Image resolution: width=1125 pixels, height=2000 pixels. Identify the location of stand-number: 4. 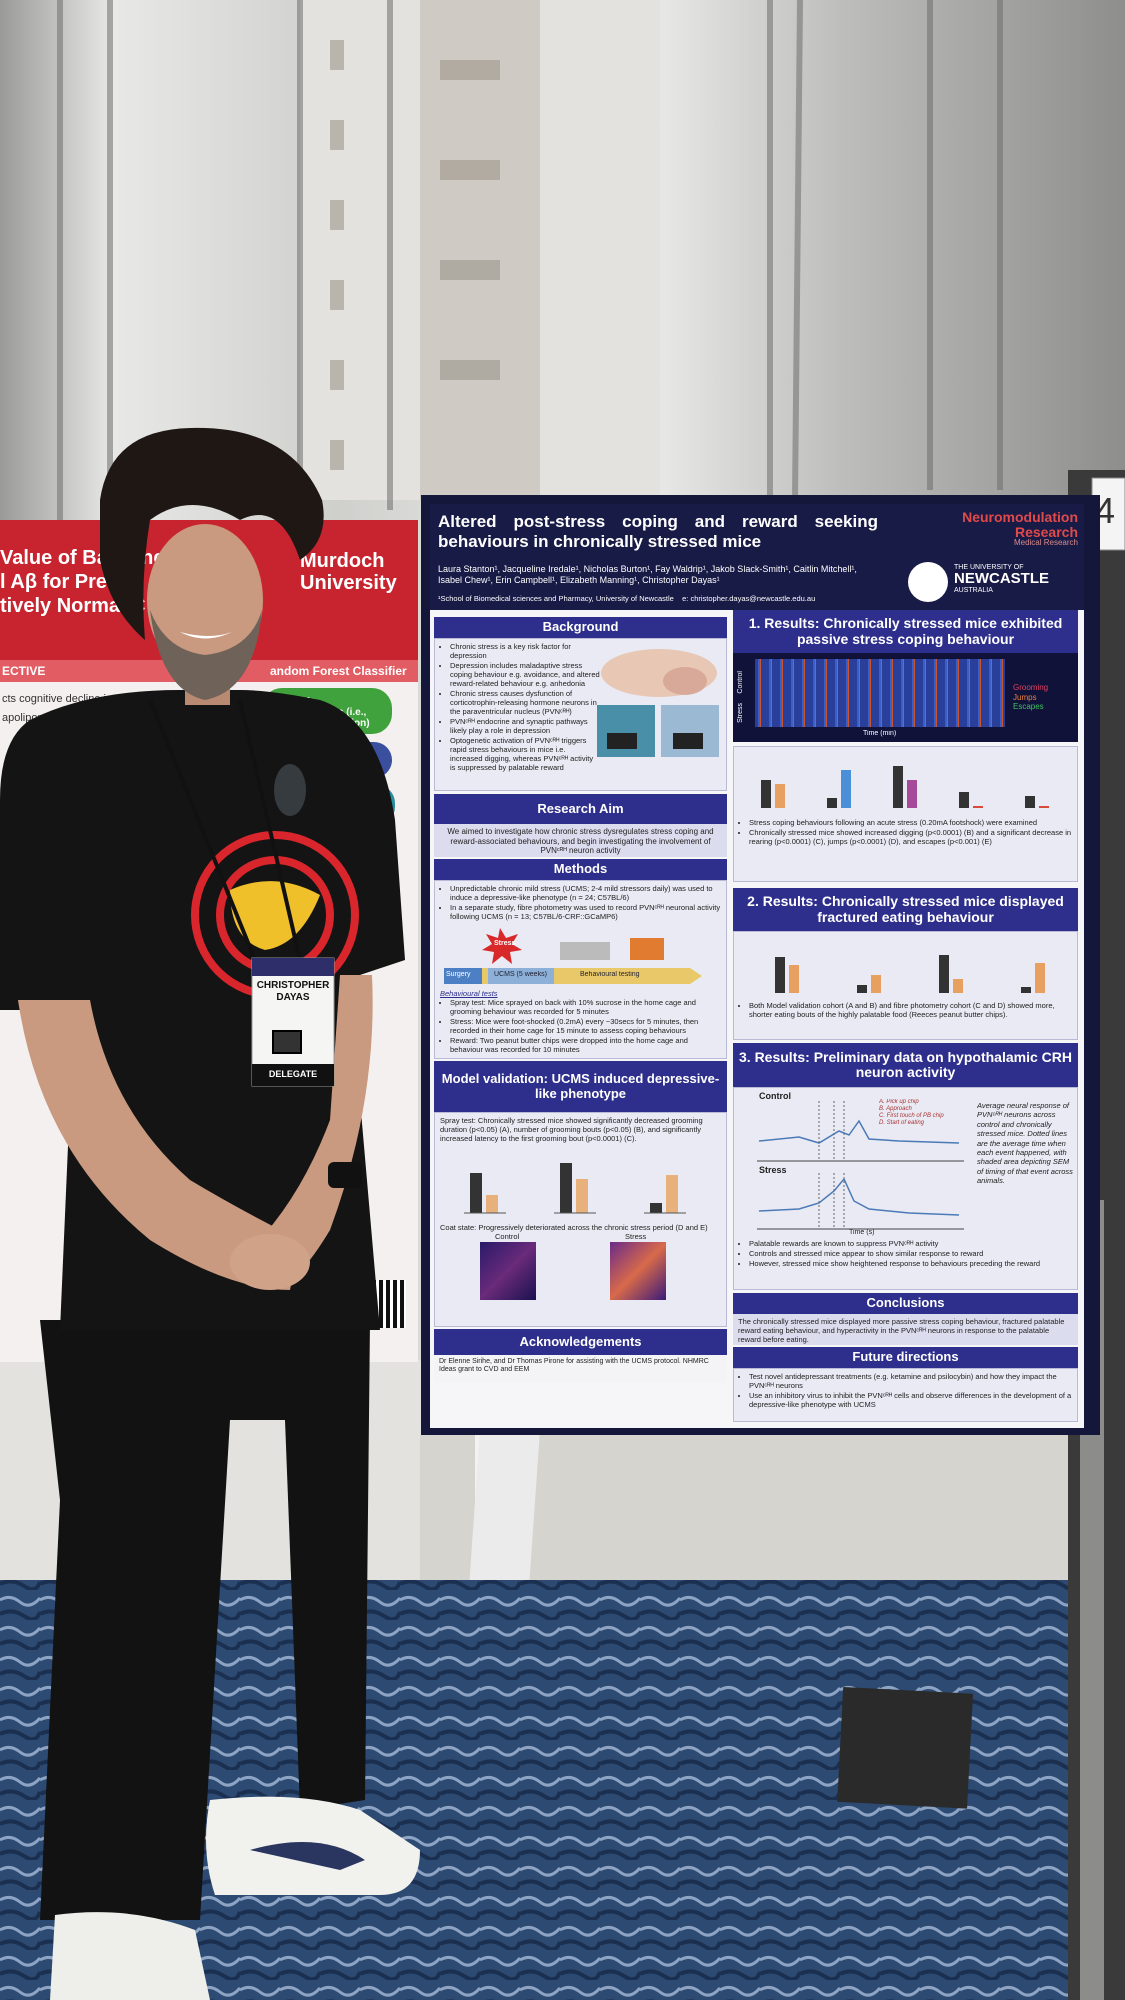
(1105, 510).